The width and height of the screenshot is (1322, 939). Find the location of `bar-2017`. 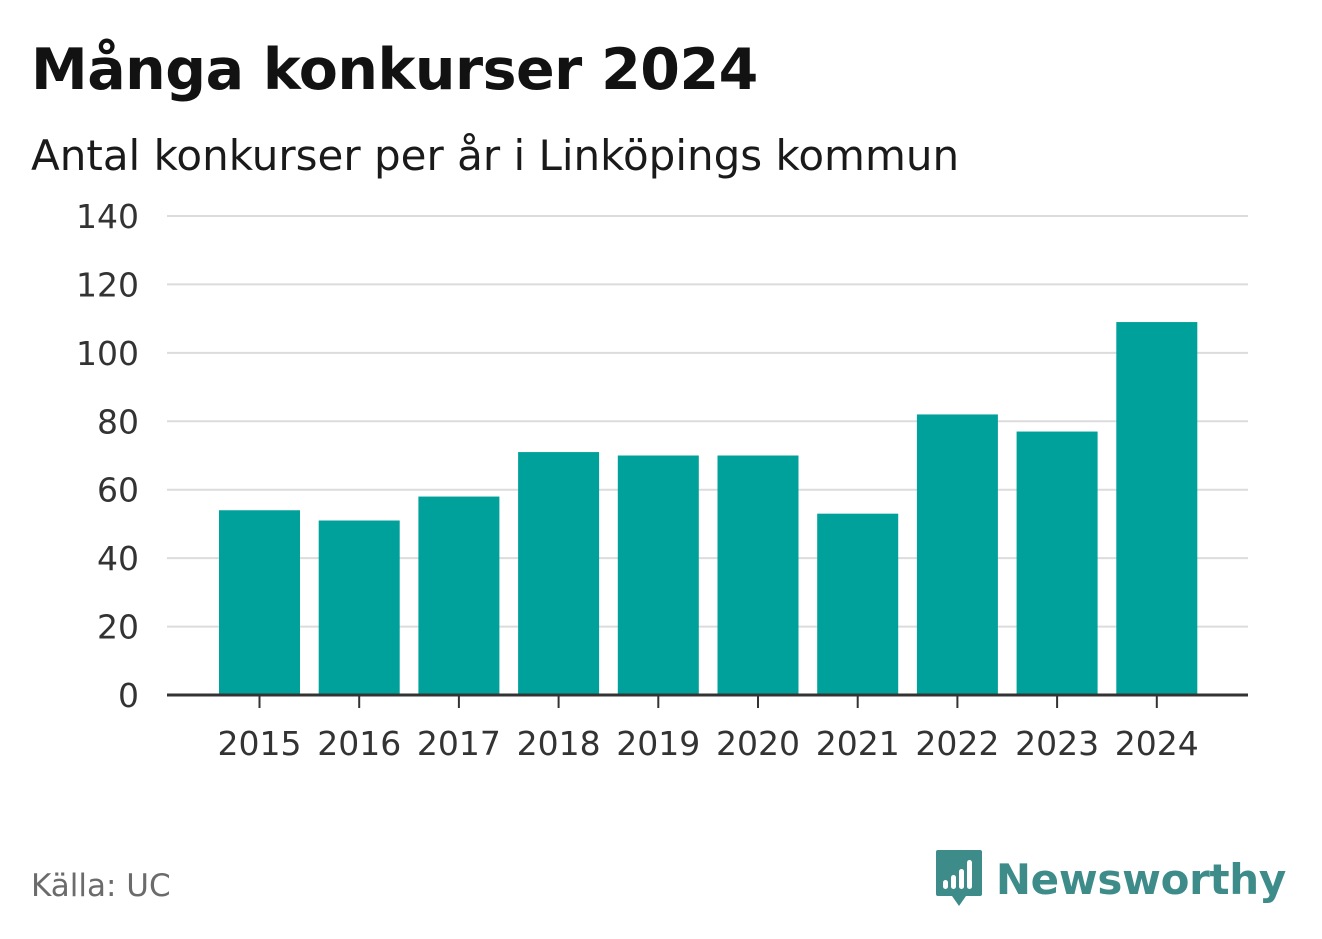

bar-2017 is located at coordinates (459, 595).